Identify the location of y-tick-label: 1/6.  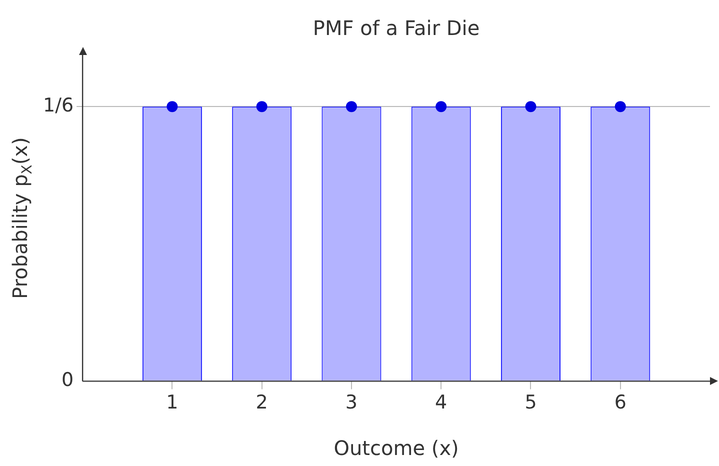
(58, 105).